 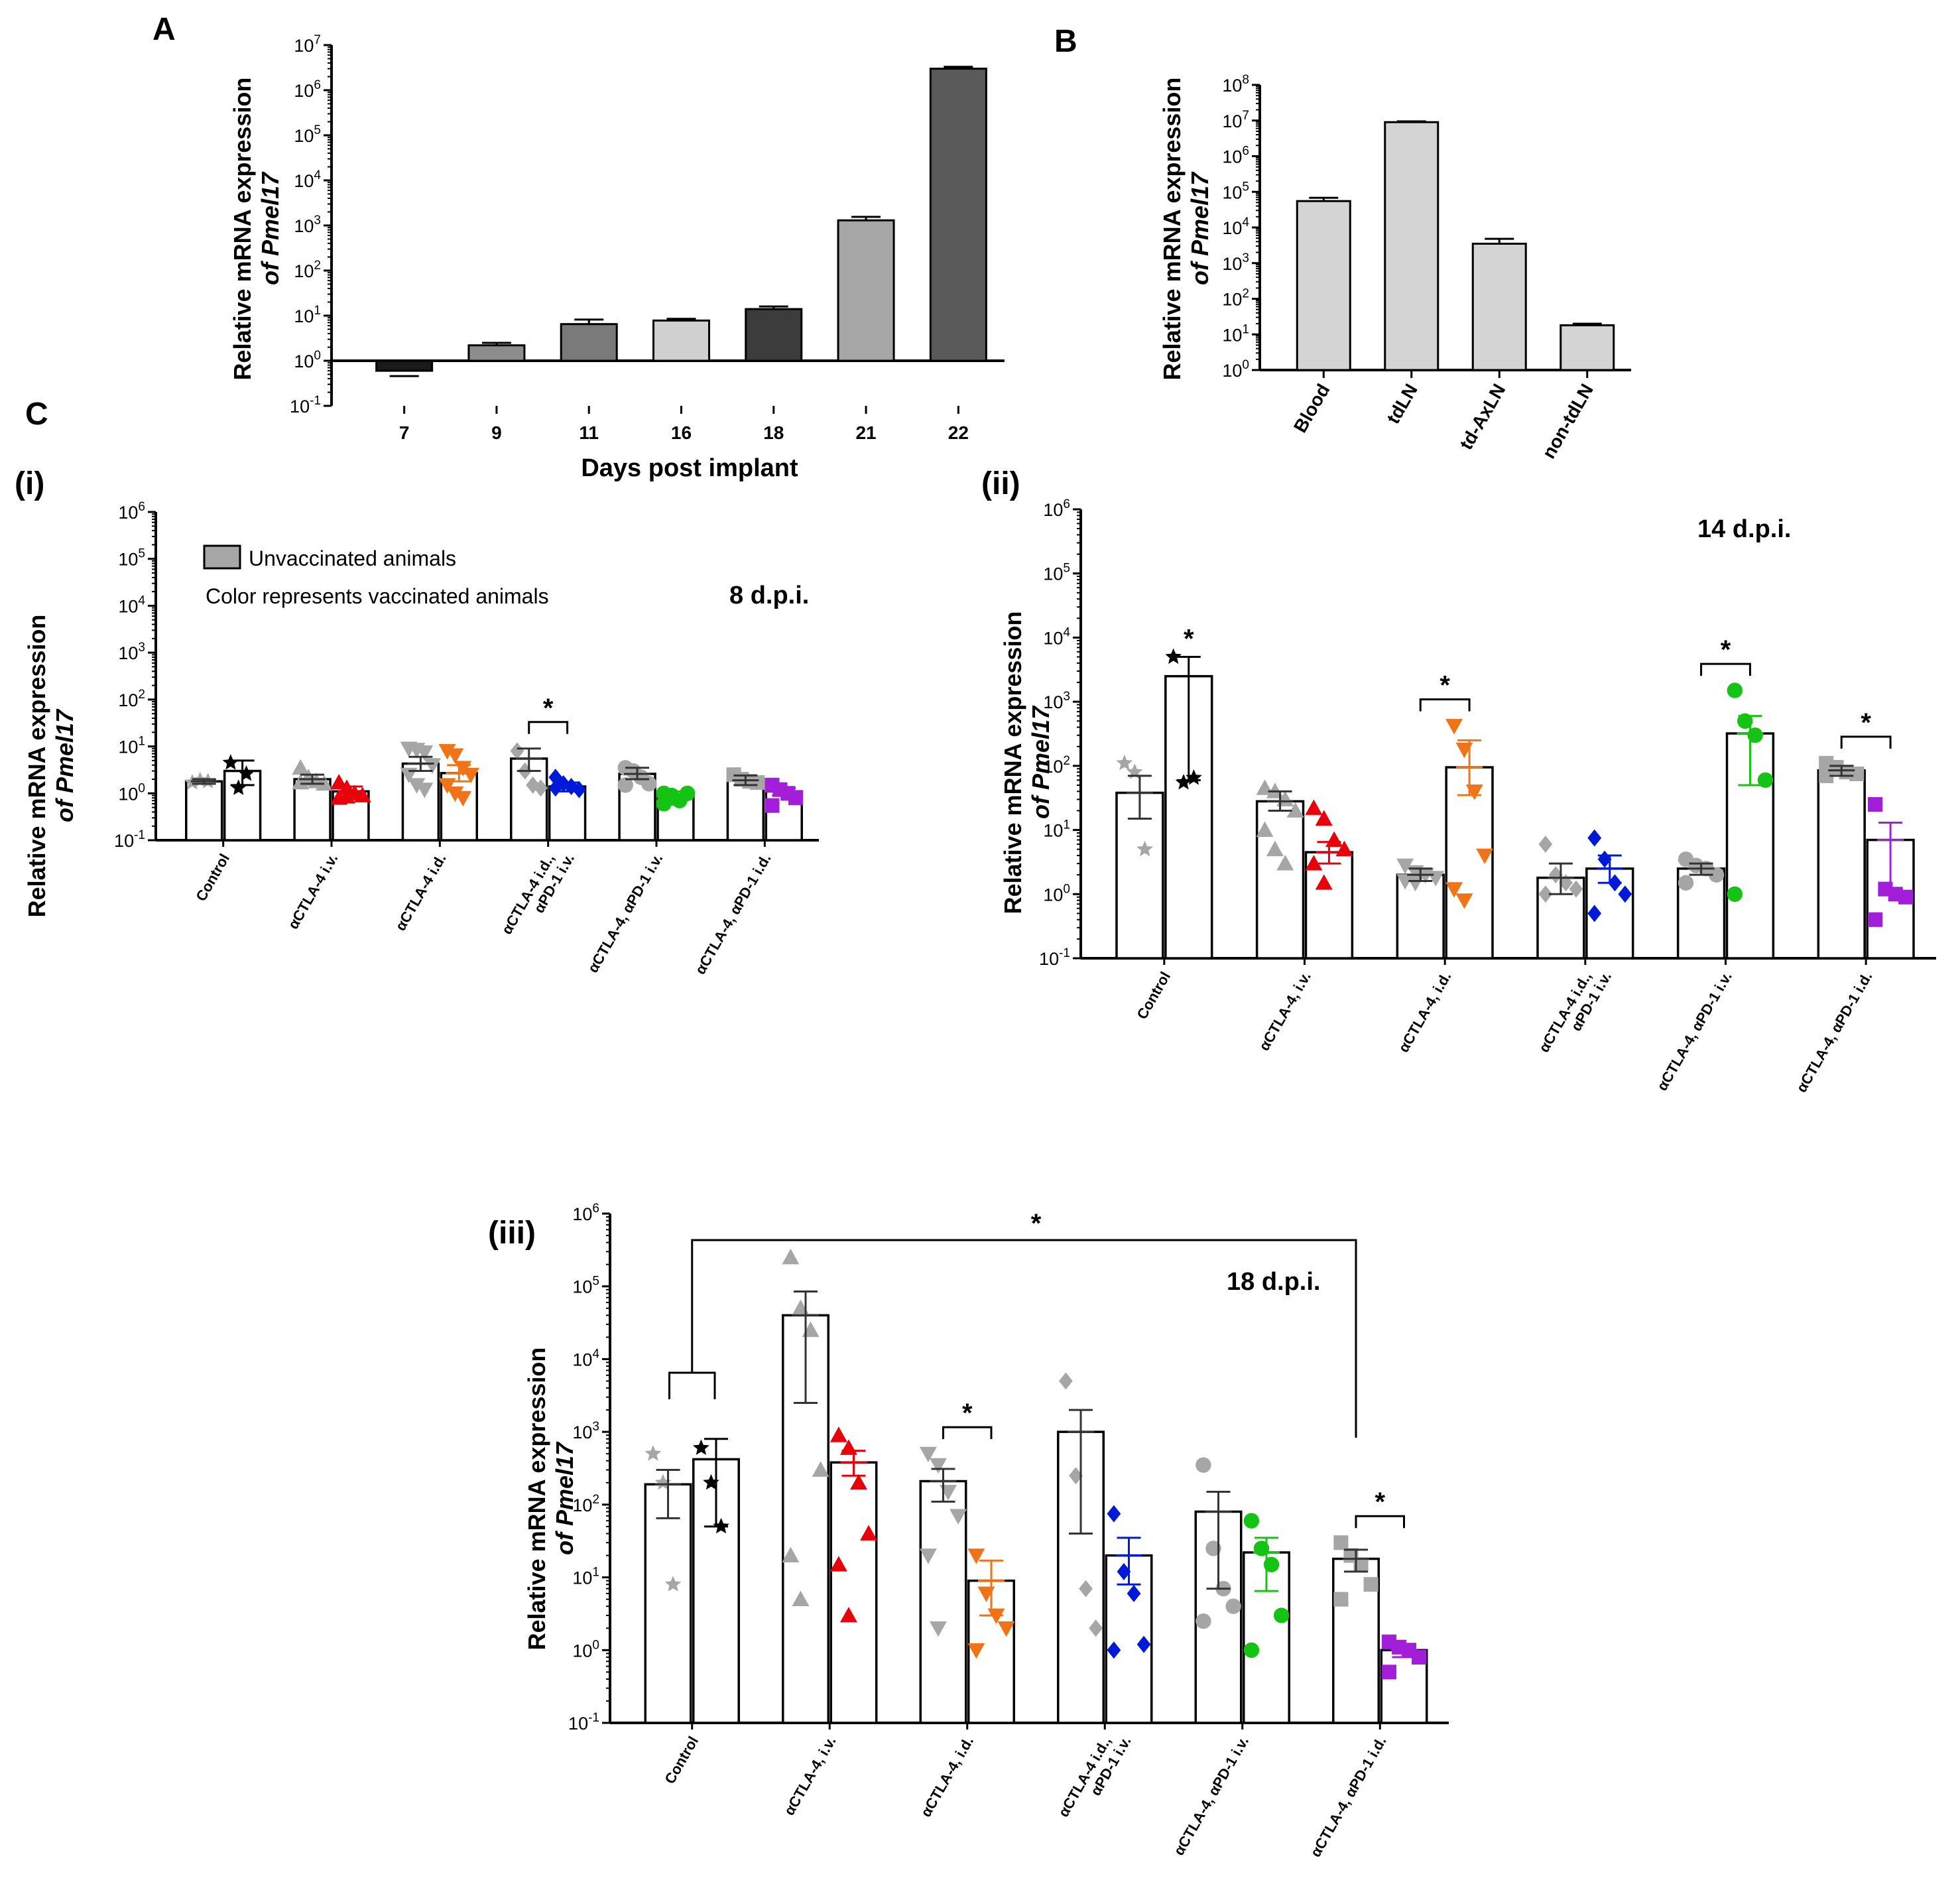 I want to click on y-tick-label-a: 10³, so click(x=308, y=225).